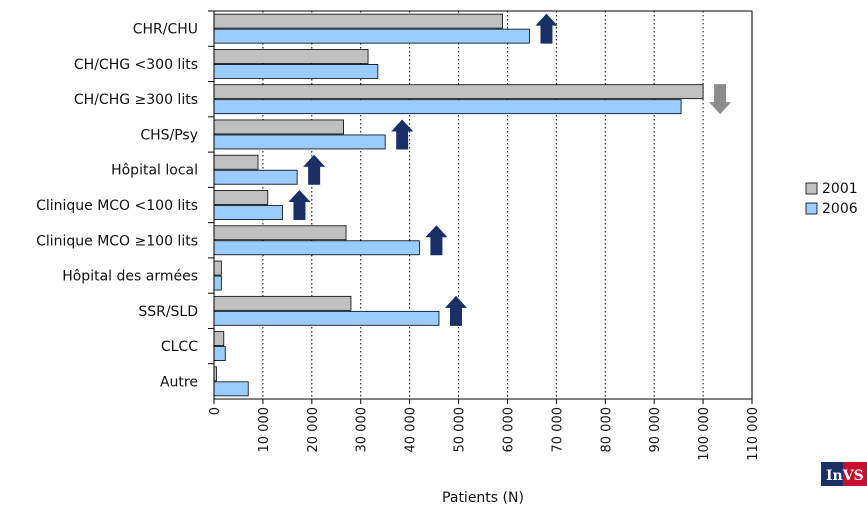 The width and height of the screenshot is (867, 508). Describe the element at coordinates (168, 312) in the screenshot. I see `category-label: SSR/SLD` at that location.